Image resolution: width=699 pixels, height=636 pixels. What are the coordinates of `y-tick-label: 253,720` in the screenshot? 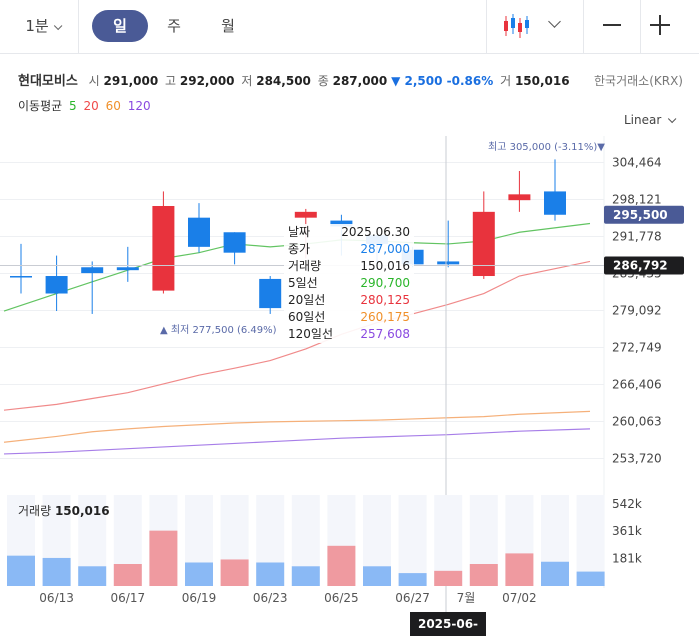 It's located at (637, 459).